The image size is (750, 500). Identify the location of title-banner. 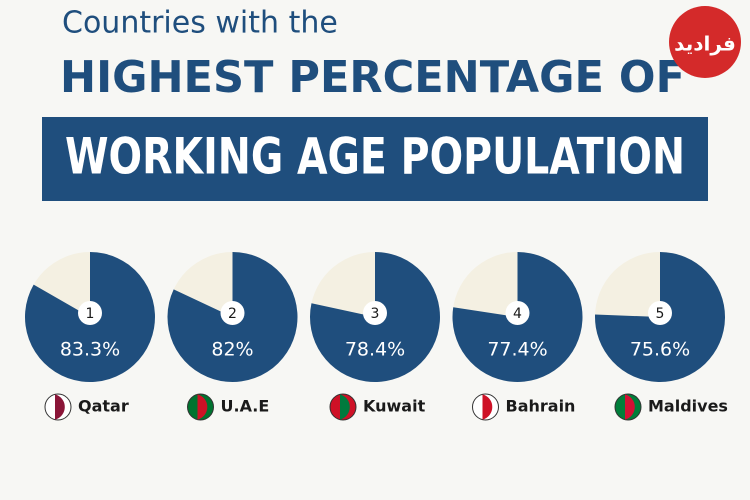
(375, 159).